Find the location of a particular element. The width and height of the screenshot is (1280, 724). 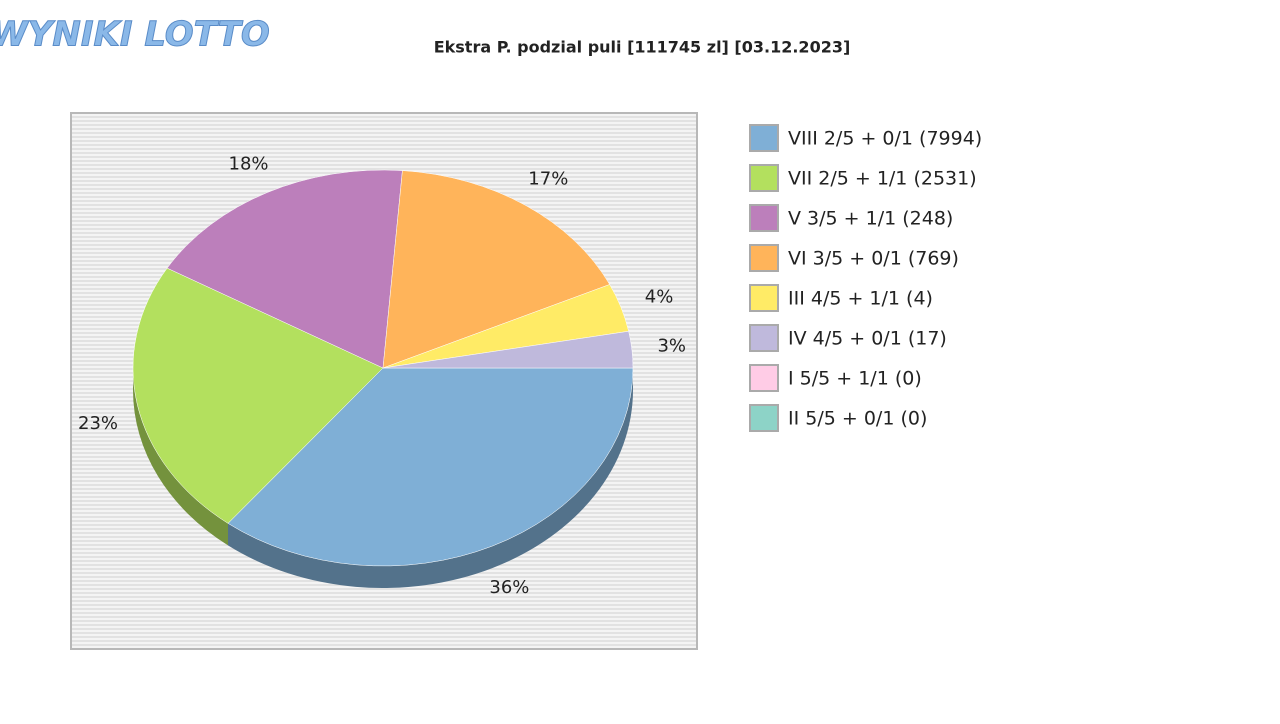

slice-label: 18% is located at coordinates (249, 164).